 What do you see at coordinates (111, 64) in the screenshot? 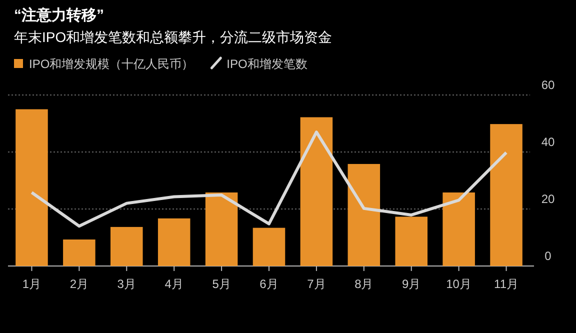
I see `legend-label: IPO和增发规模（十亿人民币）` at bounding box center [111, 64].